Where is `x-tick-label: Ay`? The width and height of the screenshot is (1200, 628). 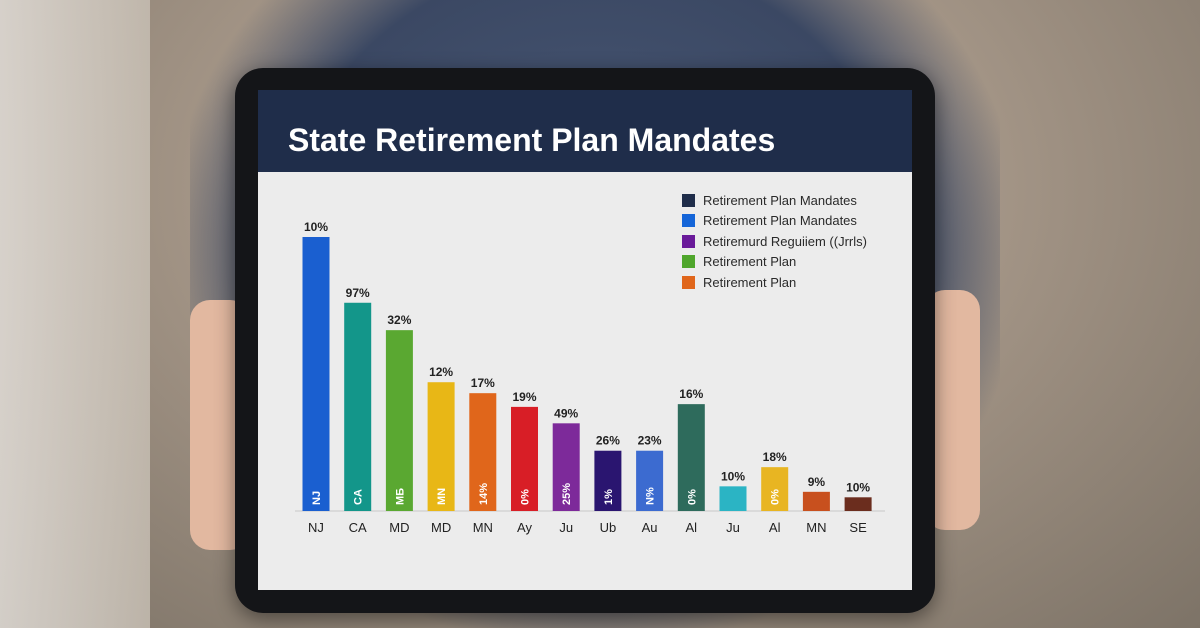 x-tick-label: Ay is located at coordinates (524, 527).